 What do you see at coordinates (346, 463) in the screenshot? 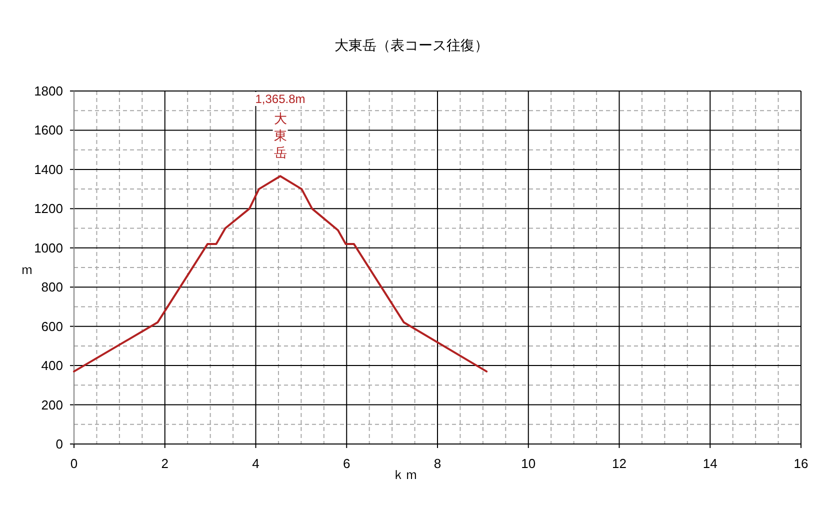
I see `x-tick-label: 6` at bounding box center [346, 463].